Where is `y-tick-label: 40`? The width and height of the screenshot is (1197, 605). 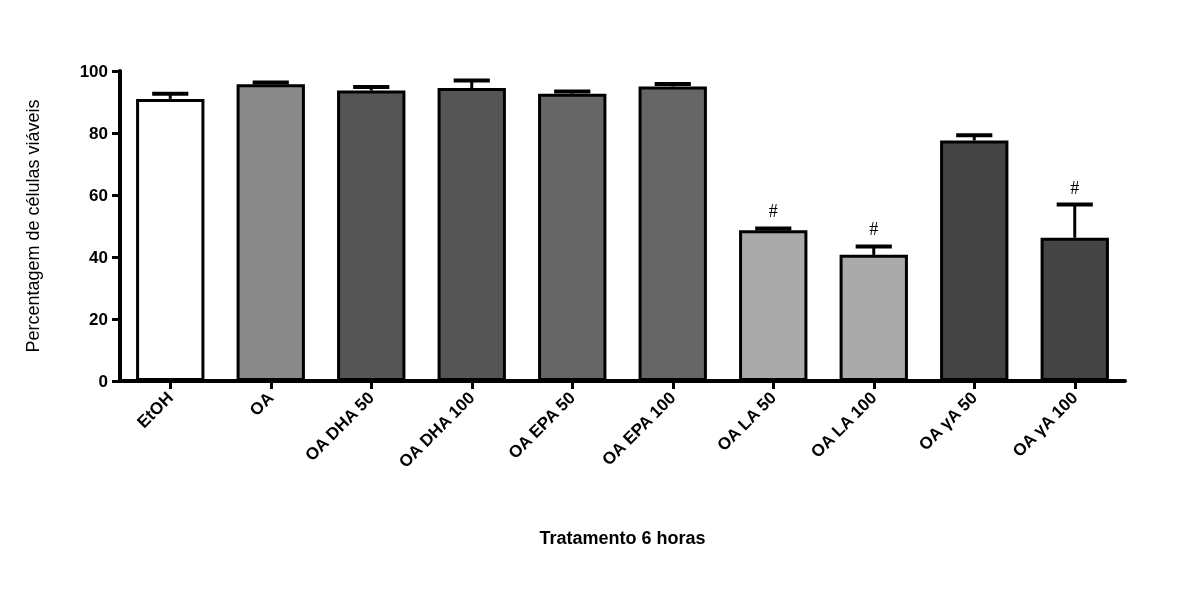 y-tick-label: 40 is located at coordinates (98, 257).